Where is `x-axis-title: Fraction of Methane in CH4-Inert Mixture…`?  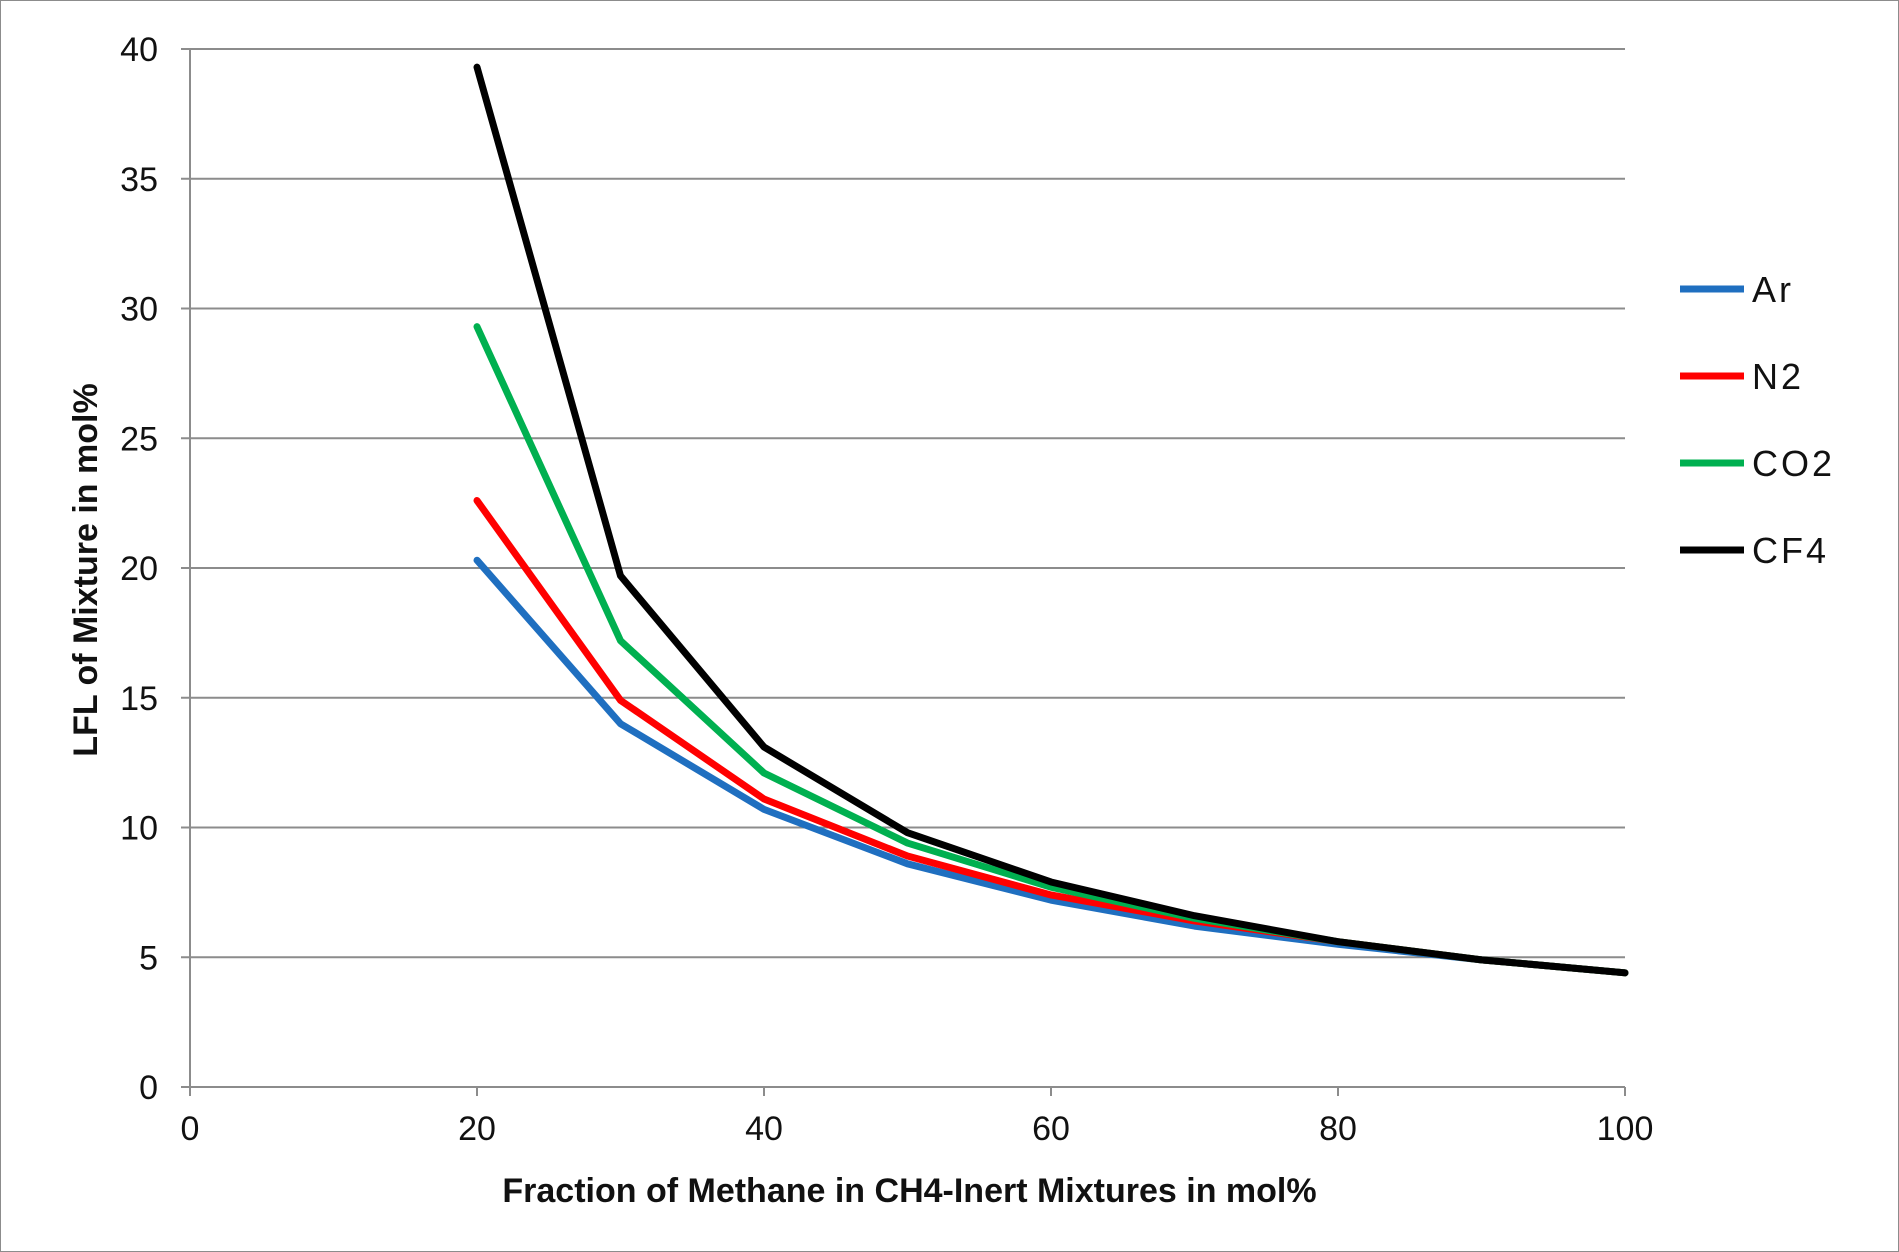 x-axis-title: Fraction of Methane in CH4-Inert Mixture… is located at coordinates (909, 1191).